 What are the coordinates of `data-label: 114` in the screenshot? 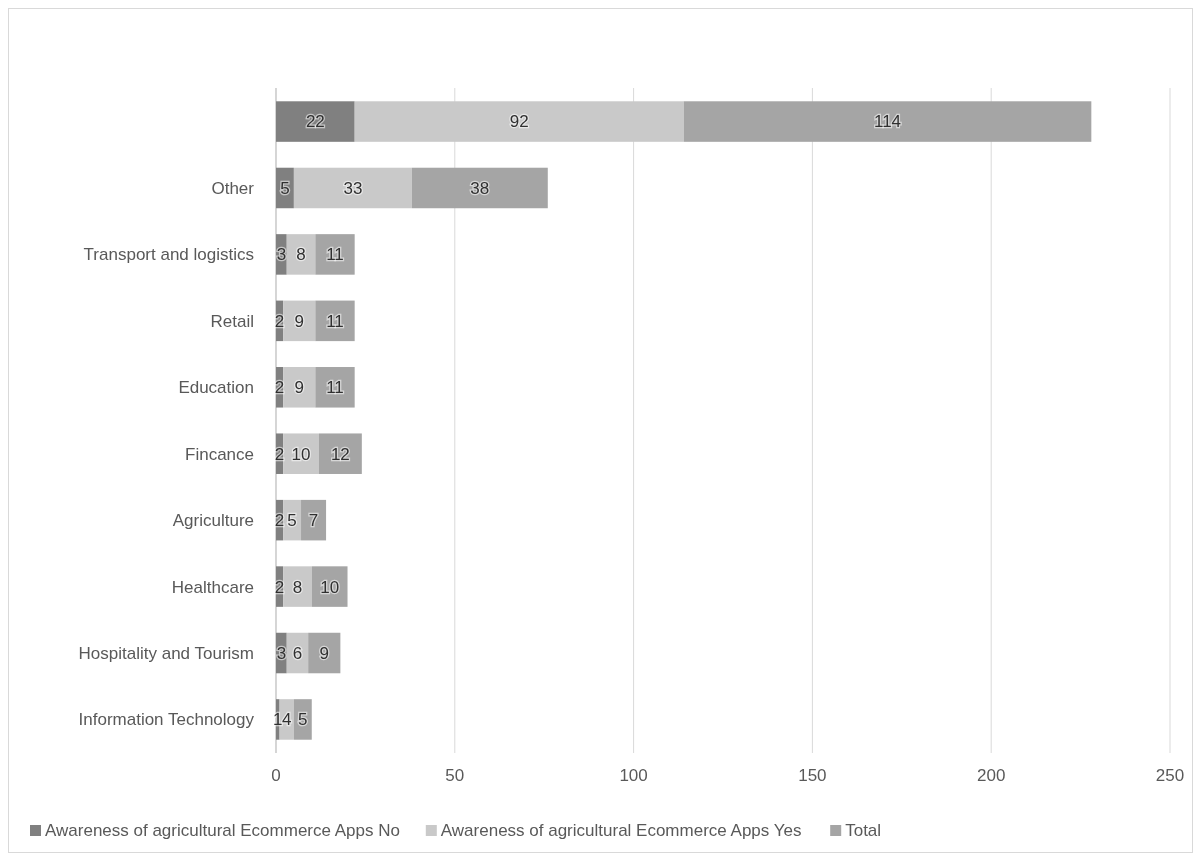 It's located at (887, 122).